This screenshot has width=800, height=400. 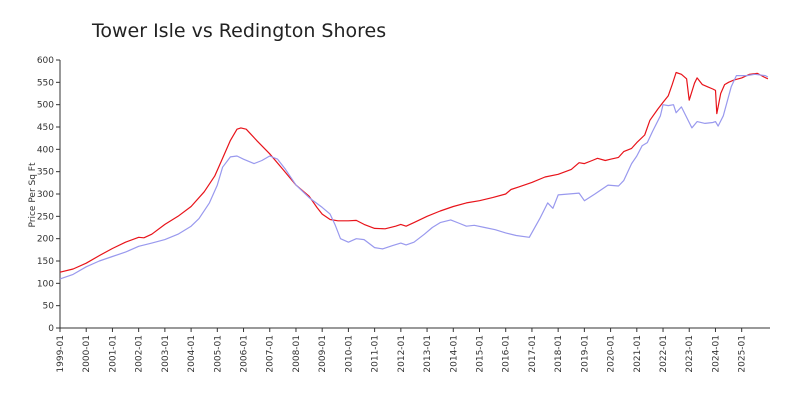 What do you see at coordinates (45, 240) in the screenshot?
I see `y-tick-label: 200` at bounding box center [45, 240].